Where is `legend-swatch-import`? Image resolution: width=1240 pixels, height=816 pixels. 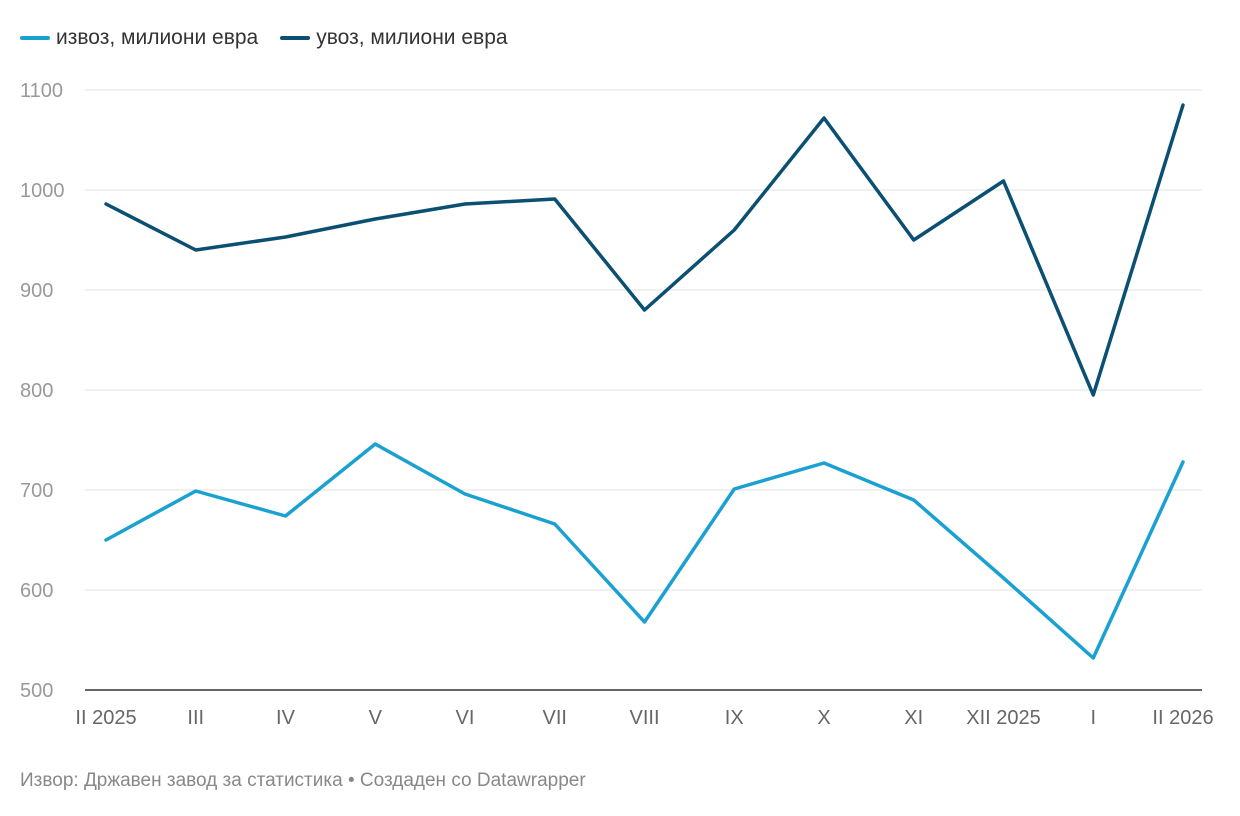
legend-swatch-import is located at coordinates (295, 38).